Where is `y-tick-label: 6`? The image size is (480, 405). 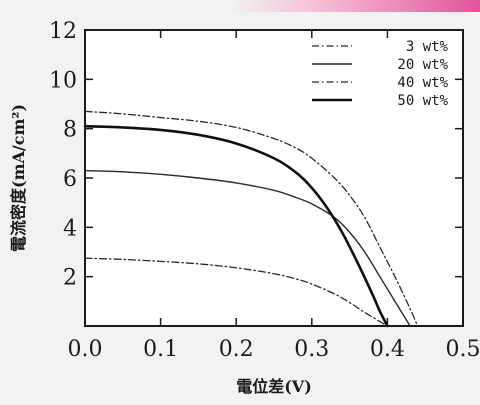 y-tick-label: 6 is located at coordinates (70, 179).